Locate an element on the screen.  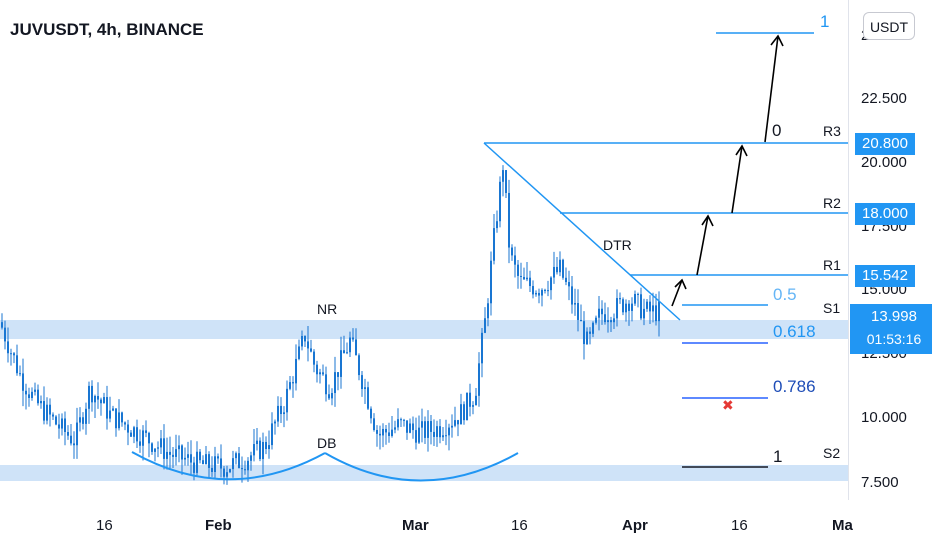
fib-0-label: 0 is located at coordinates (776, 130).